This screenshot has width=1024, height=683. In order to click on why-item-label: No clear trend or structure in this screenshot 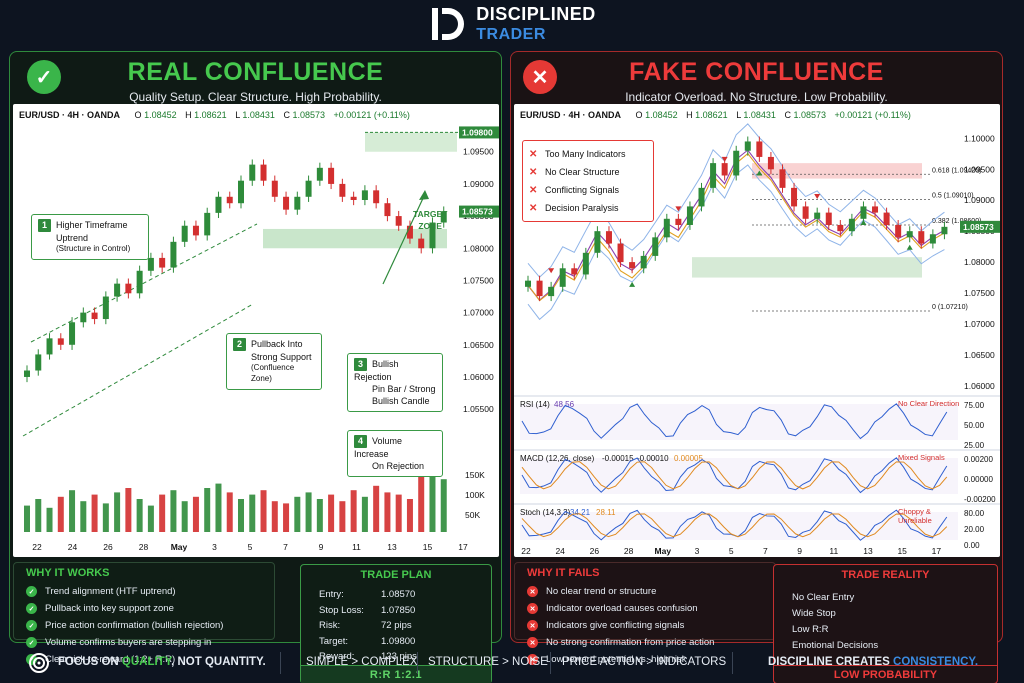, I will do `click(601, 591)`.